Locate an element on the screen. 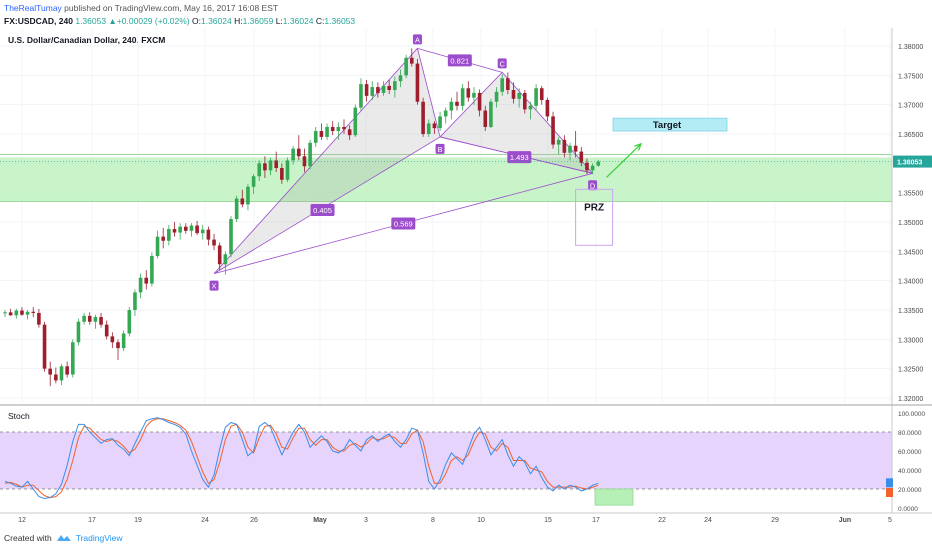 The width and height of the screenshot is (932, 550). projection-arrow-line is located at coordinates (624, 160).